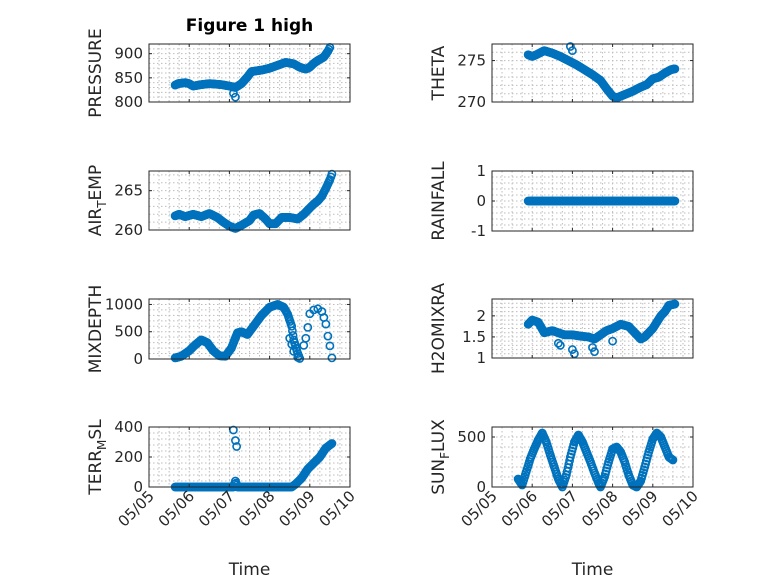  I want to click on y-axis-label: TERRMSL, so click(97, 457).